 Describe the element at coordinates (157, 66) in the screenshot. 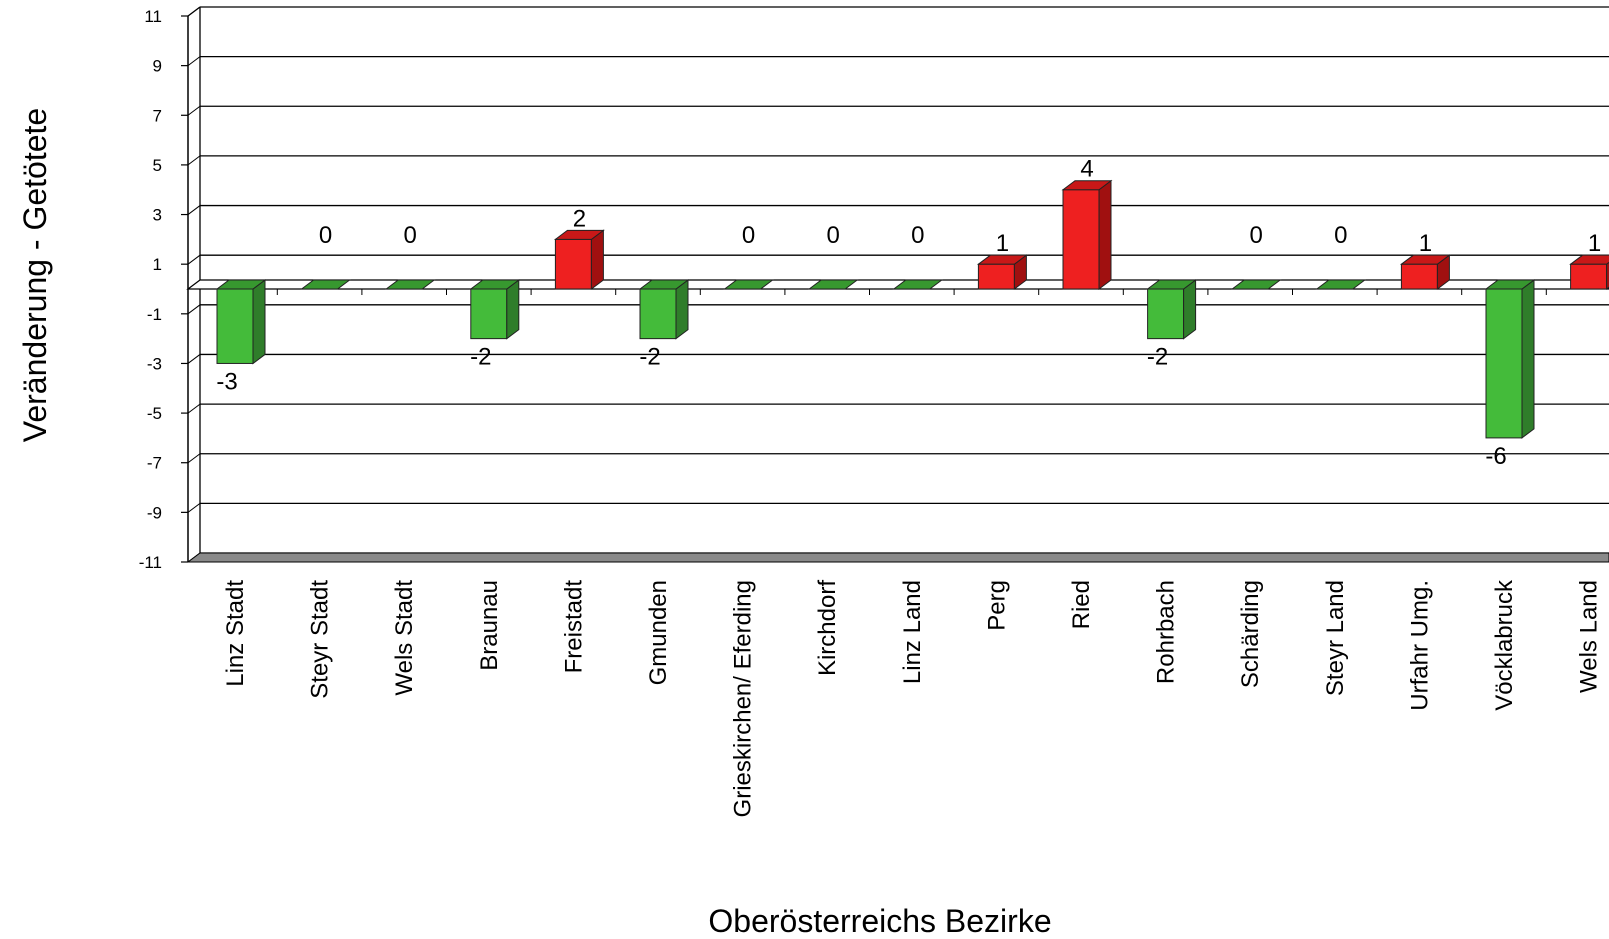

I see `y-tick-label: 9` at that location.